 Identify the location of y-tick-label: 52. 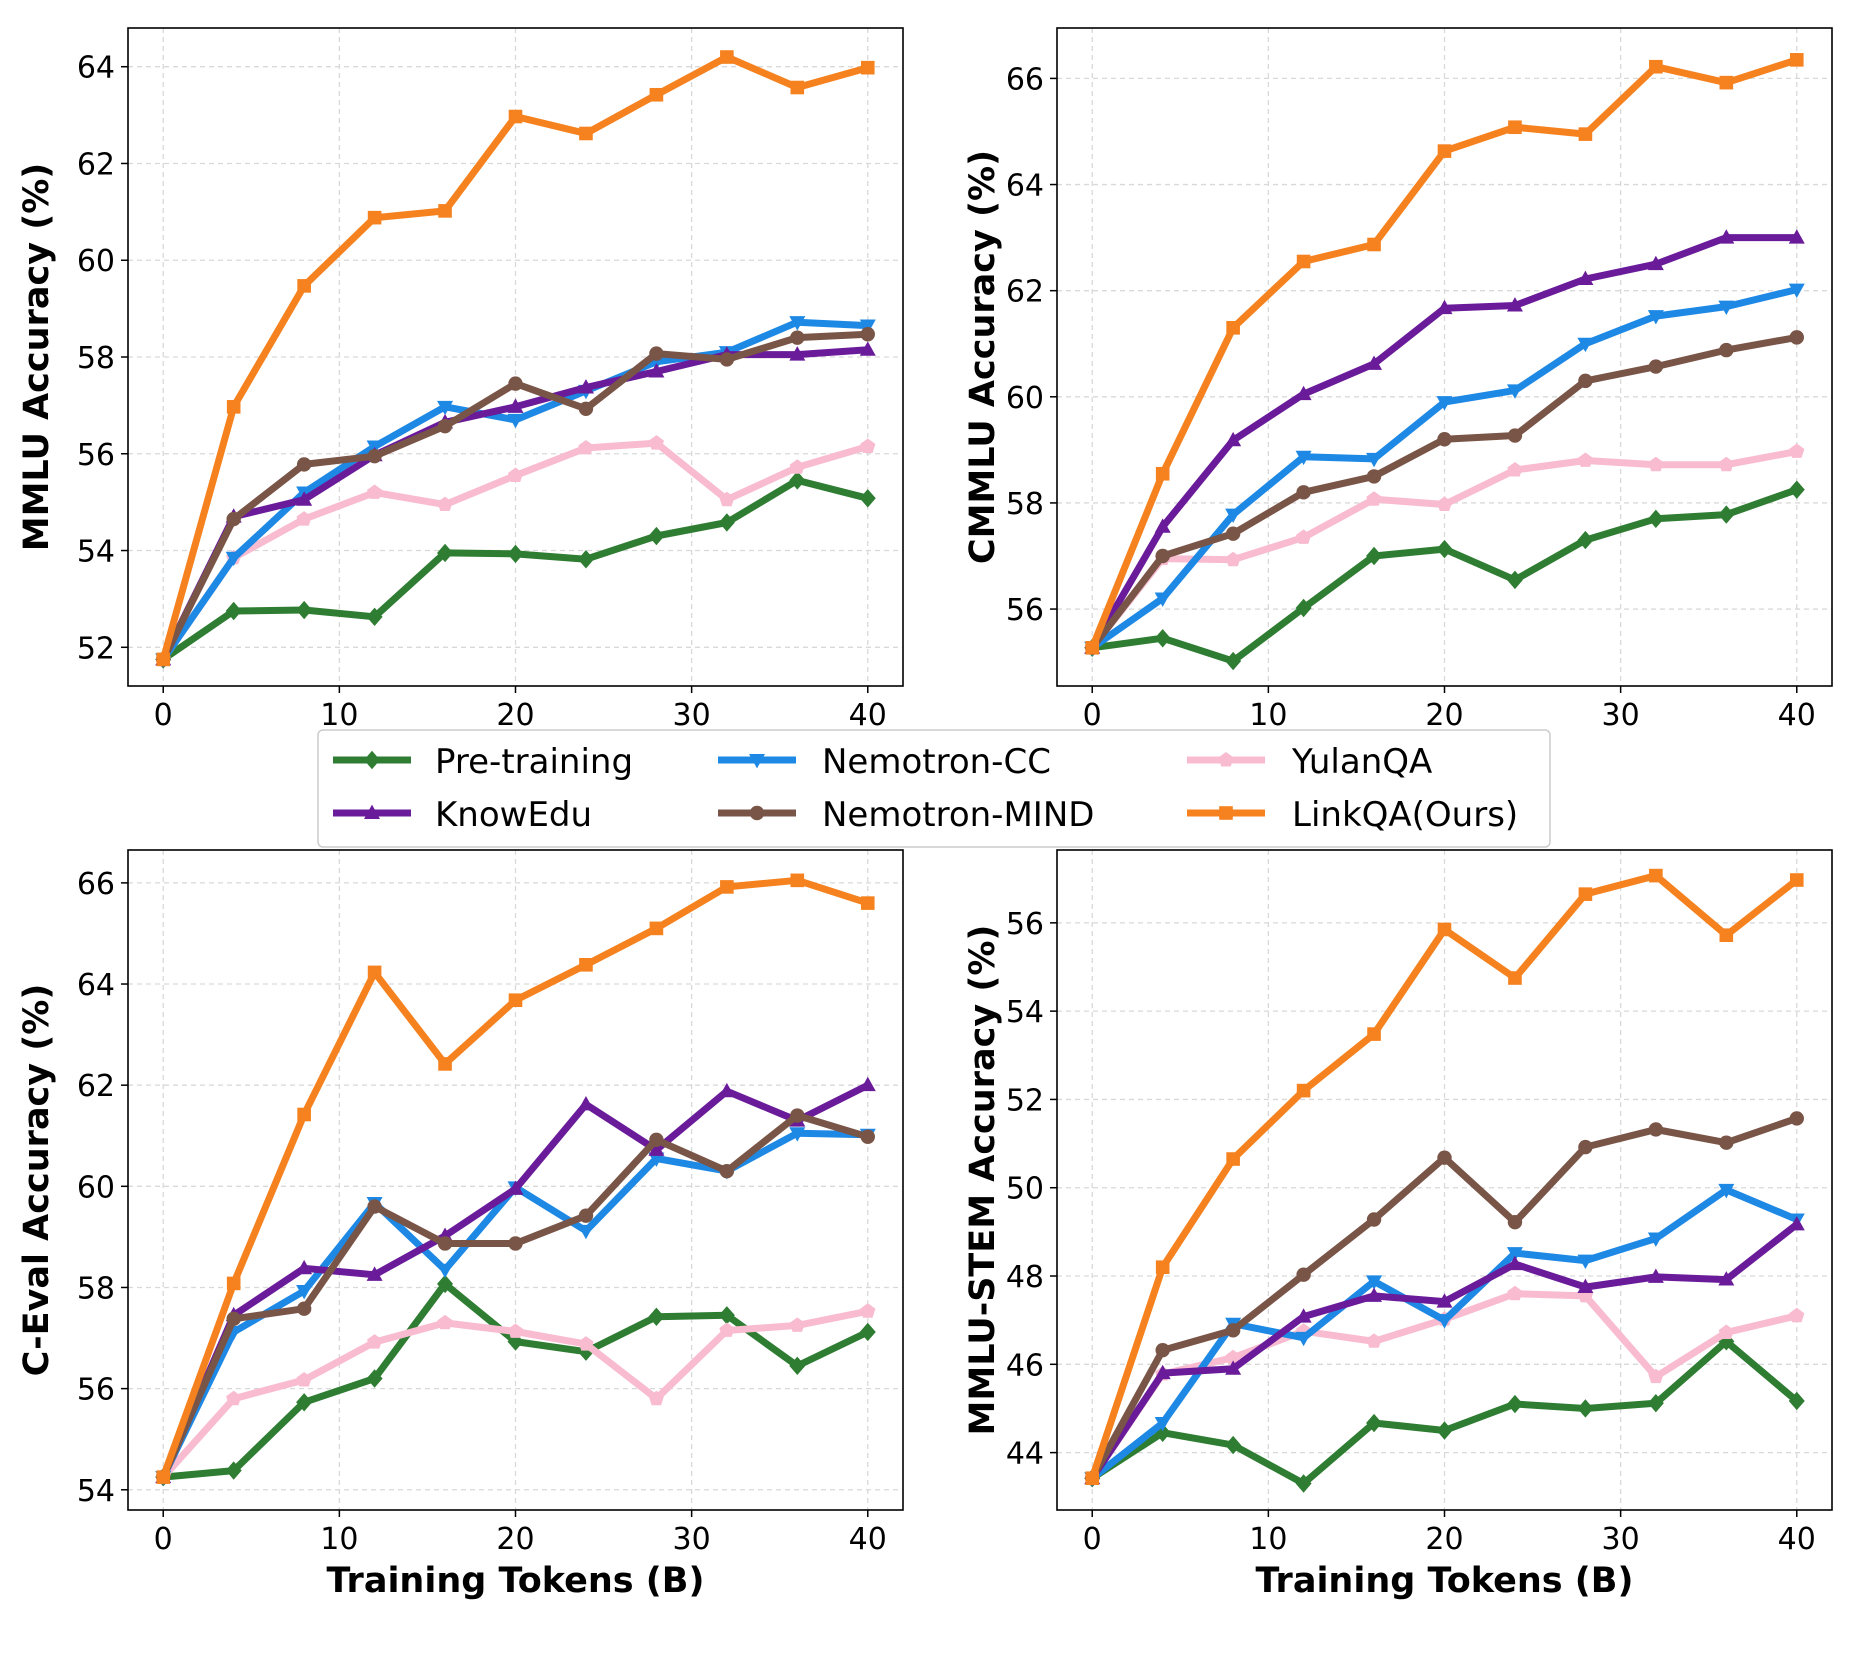
(96, 648).